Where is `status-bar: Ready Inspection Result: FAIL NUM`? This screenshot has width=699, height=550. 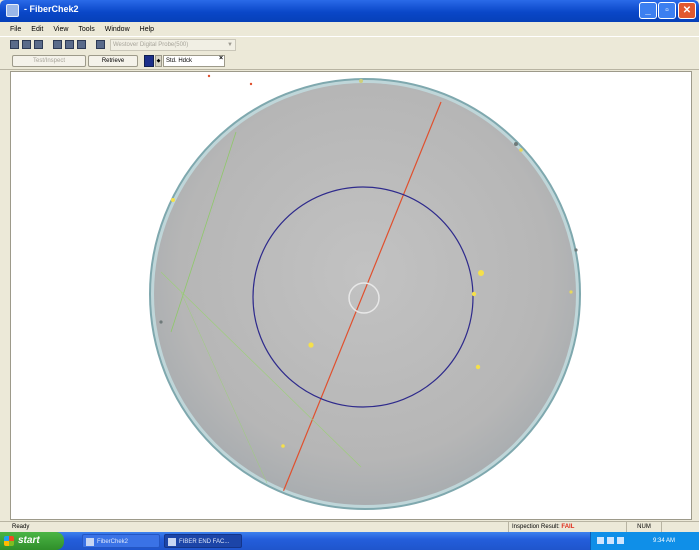 status-bar: Ready Inspection Result: FAIL NUM is located at coordinates (349, 526).